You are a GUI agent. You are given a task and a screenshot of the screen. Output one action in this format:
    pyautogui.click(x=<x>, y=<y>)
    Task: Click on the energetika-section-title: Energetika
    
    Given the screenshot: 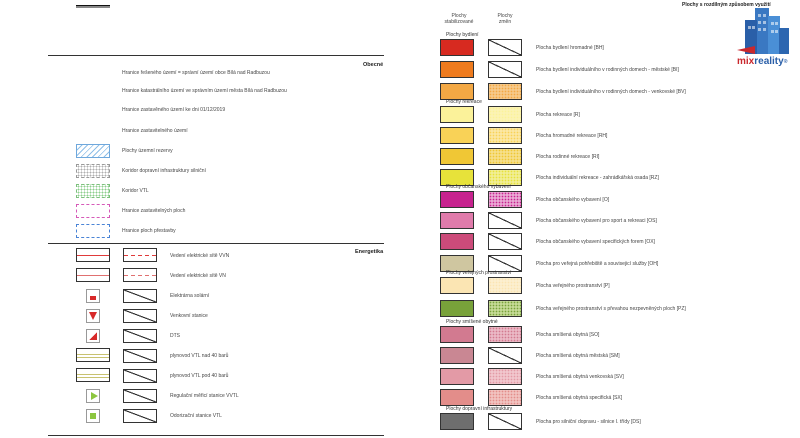 What is the action you would take?
    pyautogui.click(x=369, y=252)
    